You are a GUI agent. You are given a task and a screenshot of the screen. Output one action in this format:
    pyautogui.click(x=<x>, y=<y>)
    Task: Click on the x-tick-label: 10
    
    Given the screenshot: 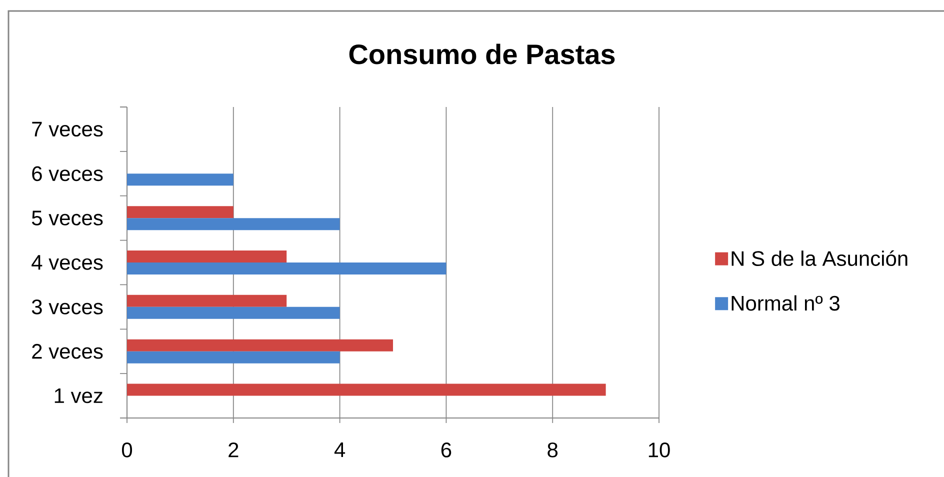 What is the action you would take?
    pyautogui.click(x=659, y=450)
    